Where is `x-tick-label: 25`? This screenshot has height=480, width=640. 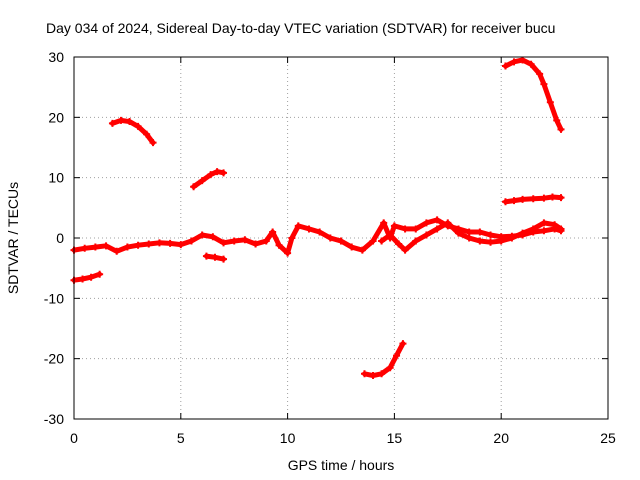
x-tick-label: 25 is located at coordinates (608, 438).